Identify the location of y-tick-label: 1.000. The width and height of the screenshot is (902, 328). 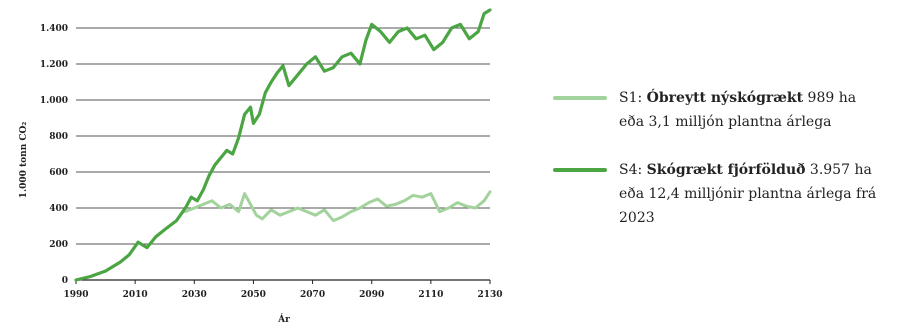
(54, 101).